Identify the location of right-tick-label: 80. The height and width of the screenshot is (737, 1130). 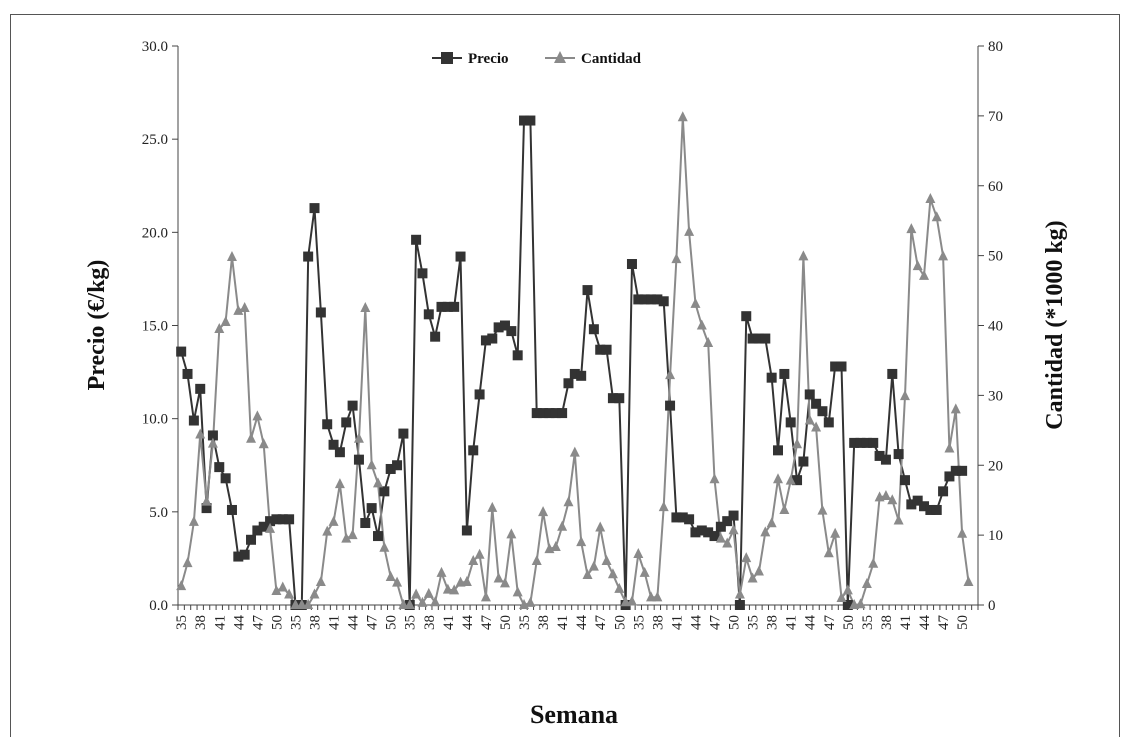
(995, 47).